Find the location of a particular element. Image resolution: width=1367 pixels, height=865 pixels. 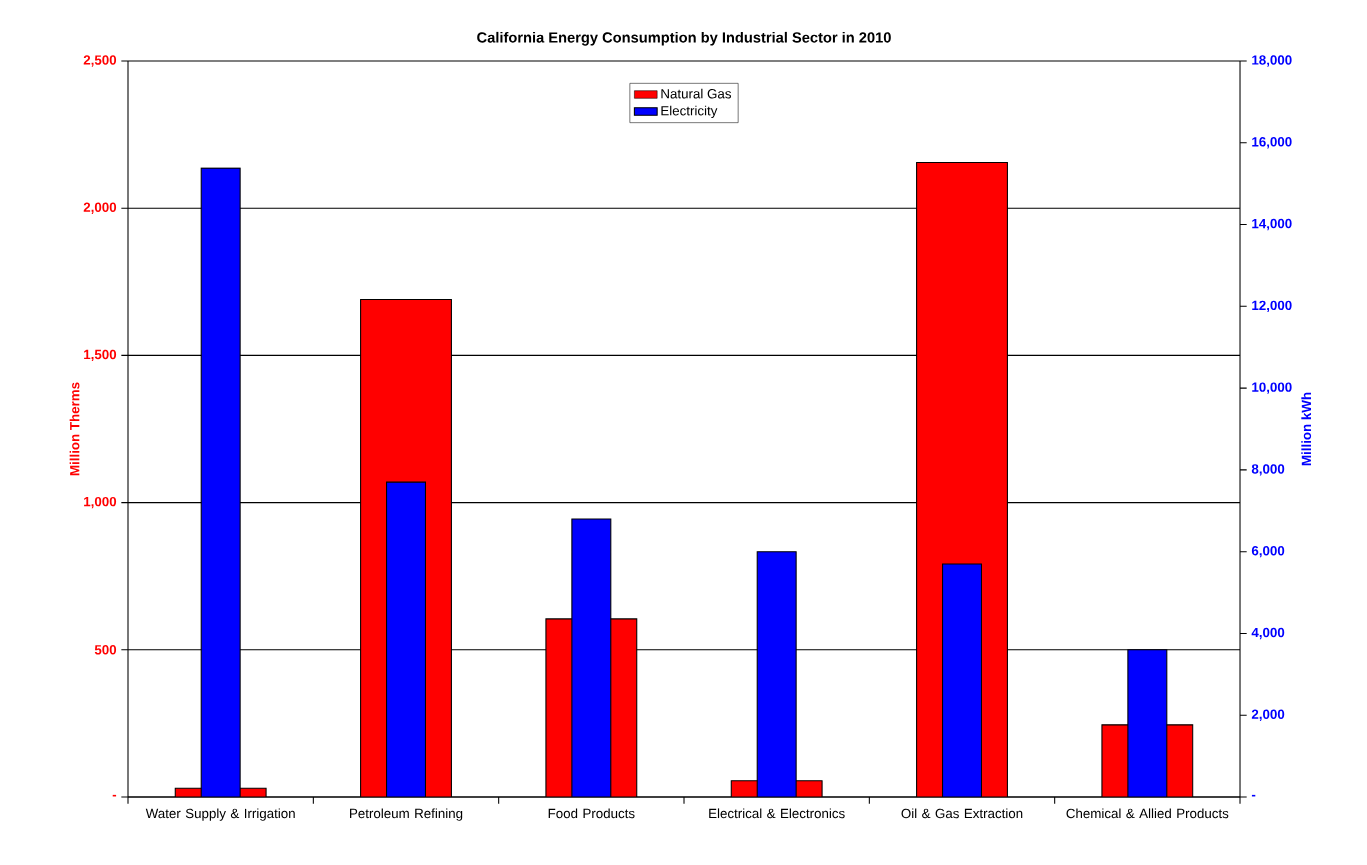

x-tick-label: Food Products is located at coordinates (591, 813).